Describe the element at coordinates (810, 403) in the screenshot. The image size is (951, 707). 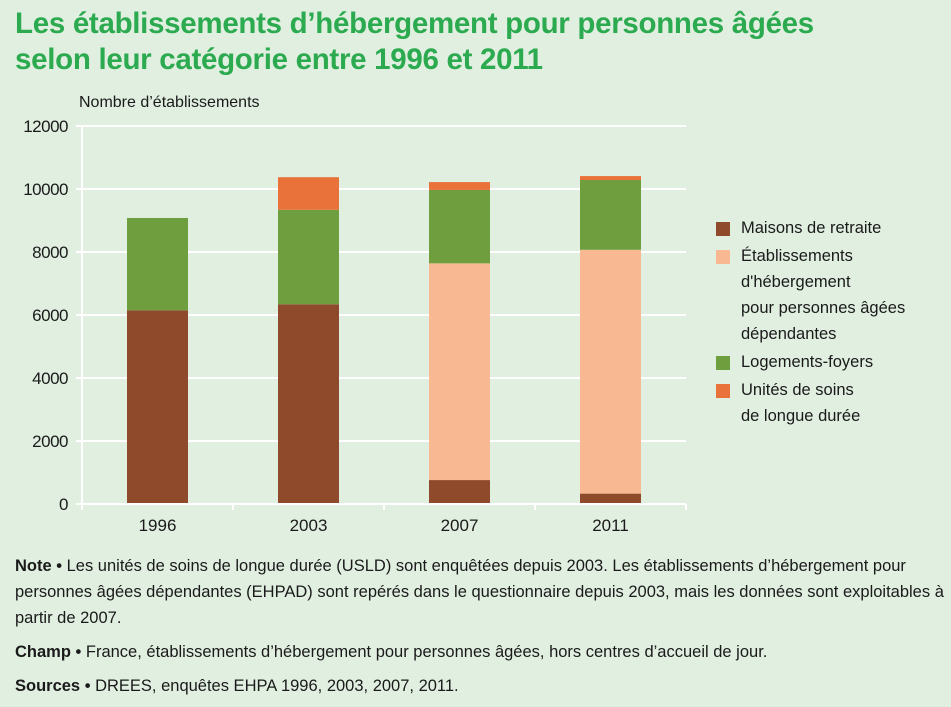
I see `legend-item: Unités de soins de longue durée` at that location.